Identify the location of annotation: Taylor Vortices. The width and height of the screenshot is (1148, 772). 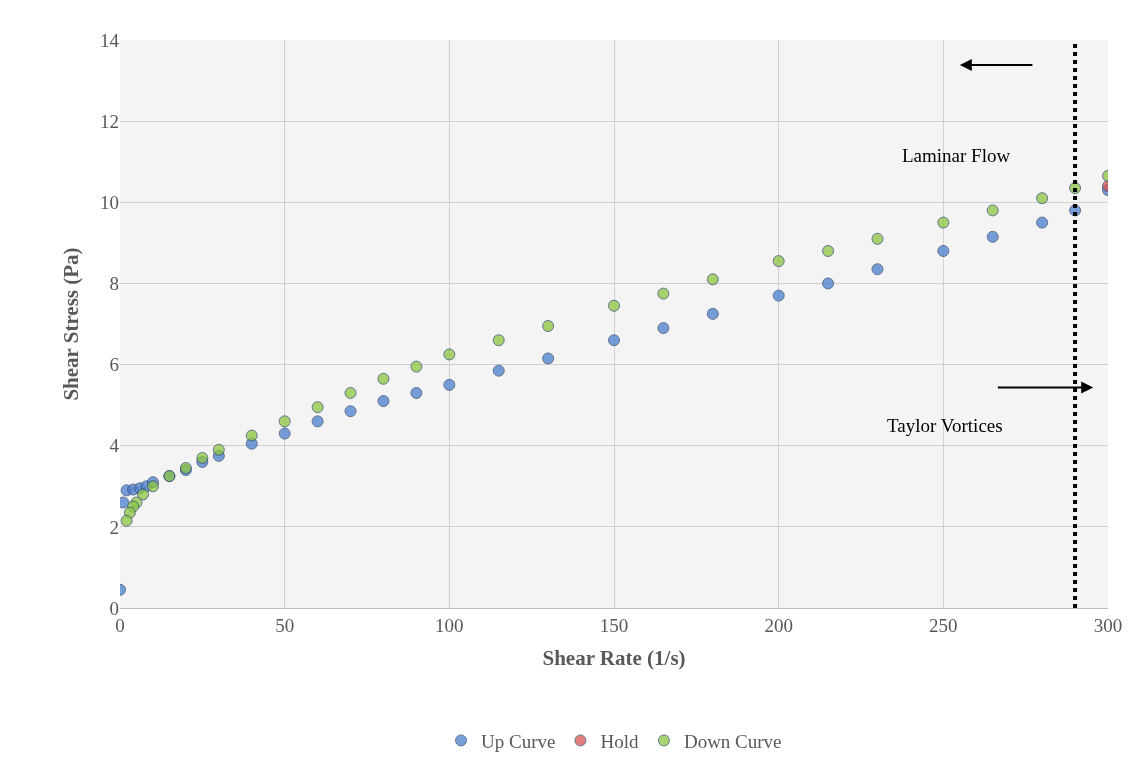
(945, 425).